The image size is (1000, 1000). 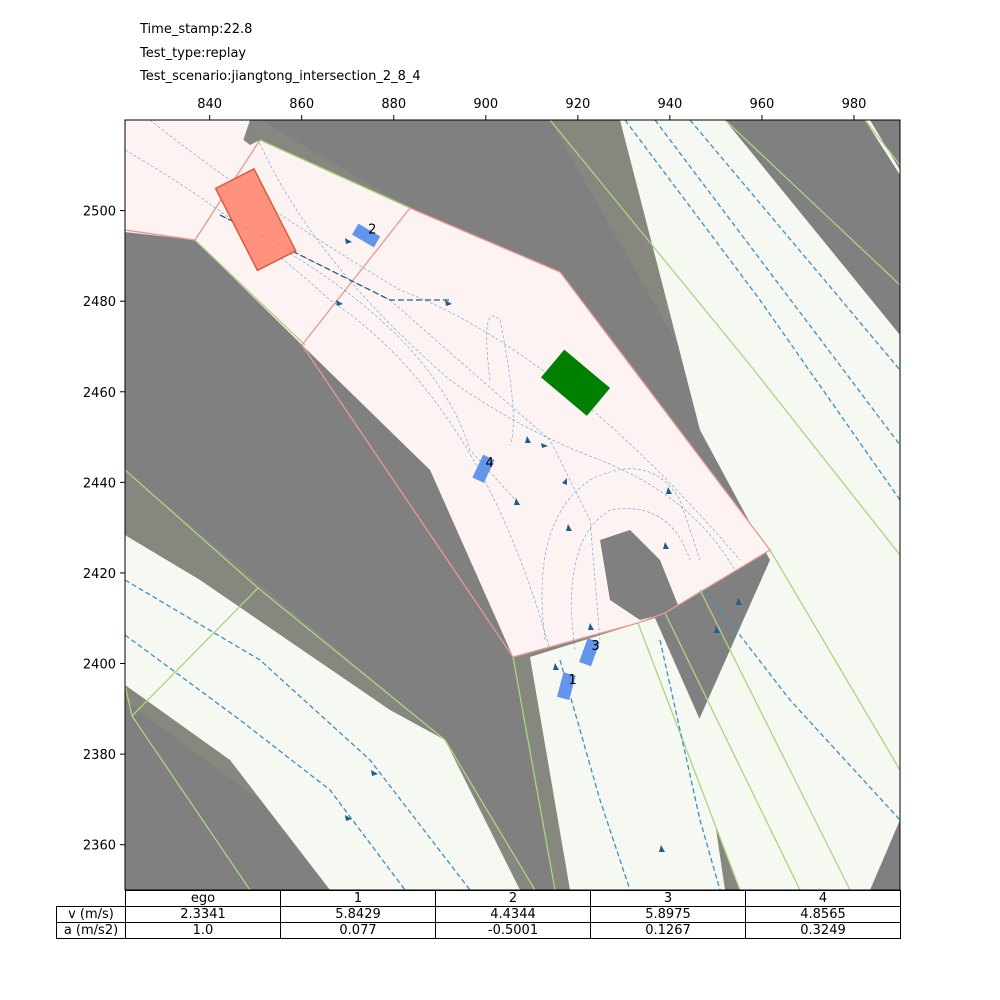 I want to click on table-cell: 0.3249, so click(x=823, y=930).